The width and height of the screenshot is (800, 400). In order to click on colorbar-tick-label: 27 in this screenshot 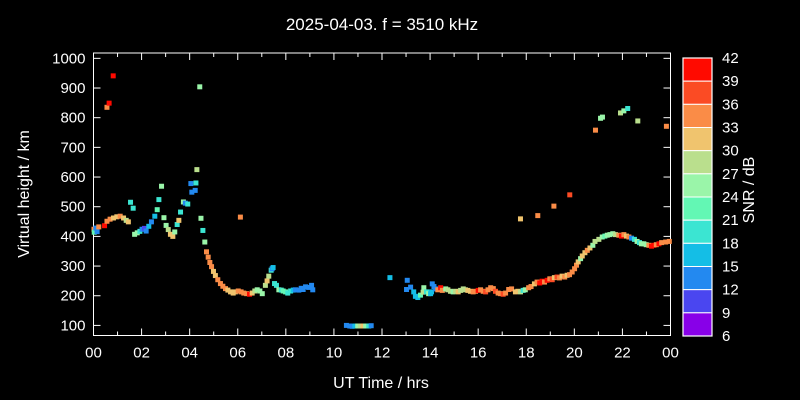, I will do `click(730, 174)`.